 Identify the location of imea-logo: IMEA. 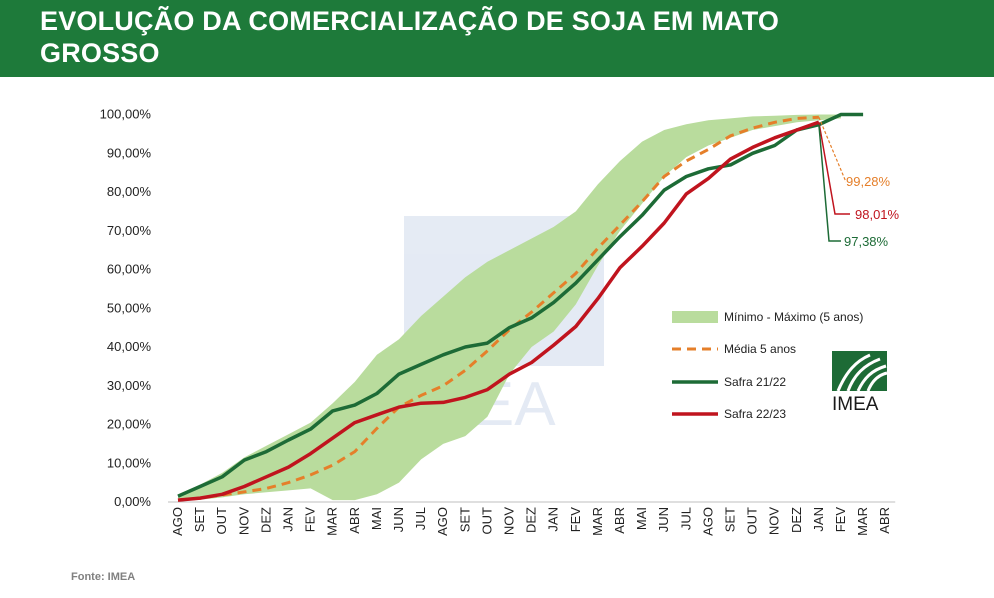
(860, 383).